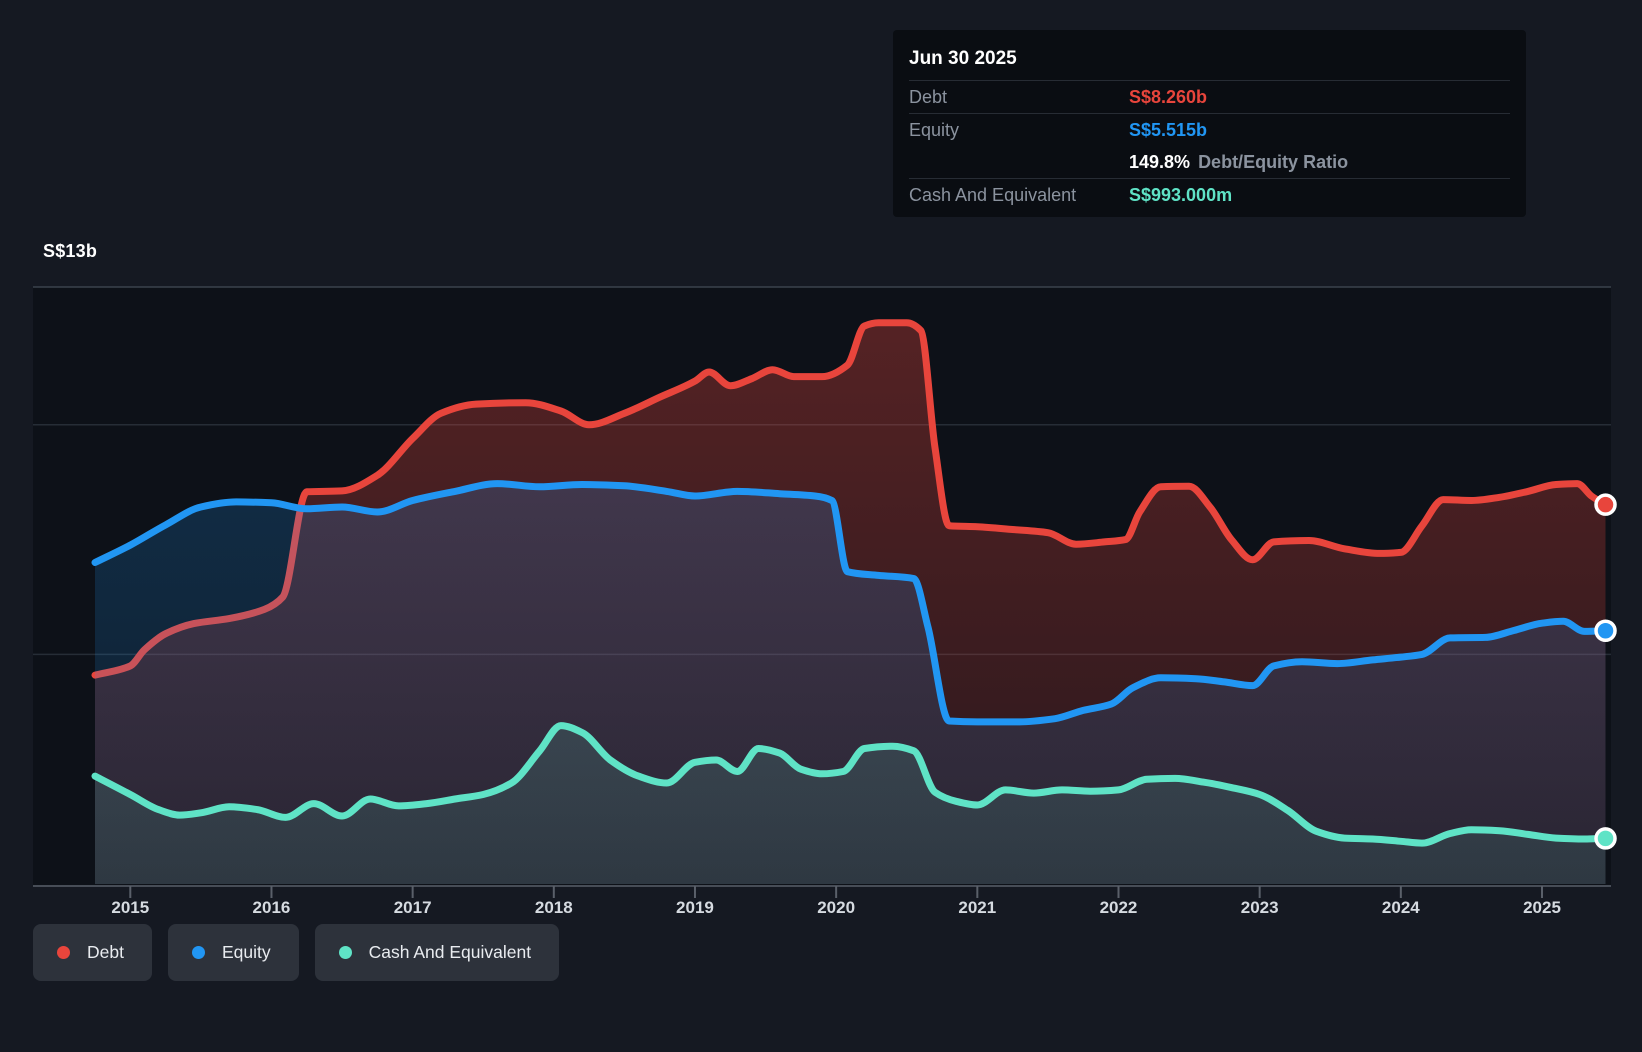  I want to click on tooltip-equity-label: Equity, so click(934, 129).